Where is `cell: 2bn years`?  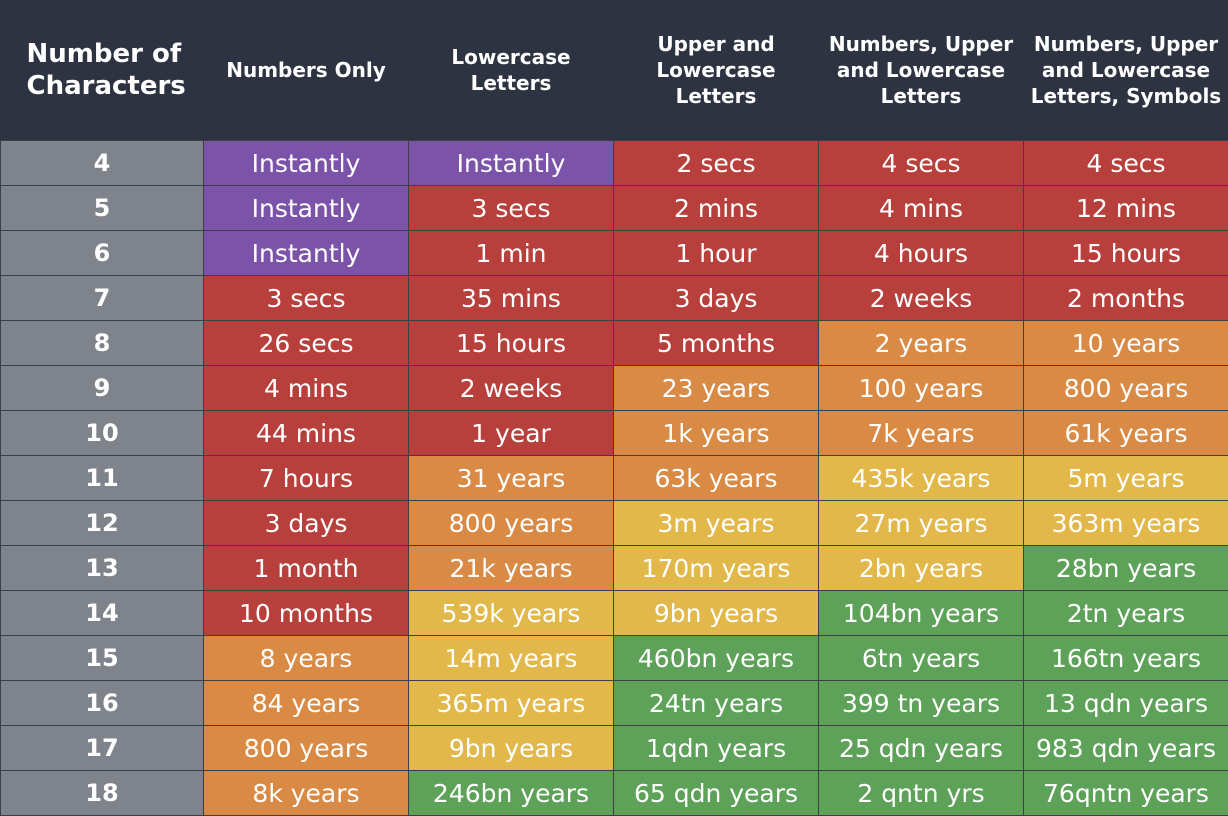 cell: 2bn years is located at coordinates (921, 568).